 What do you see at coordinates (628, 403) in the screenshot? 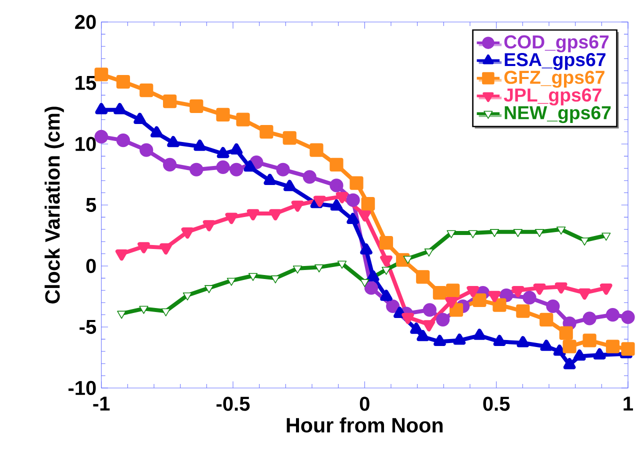
I see `x-tick-label: 1` at bounding box center [628, 403].